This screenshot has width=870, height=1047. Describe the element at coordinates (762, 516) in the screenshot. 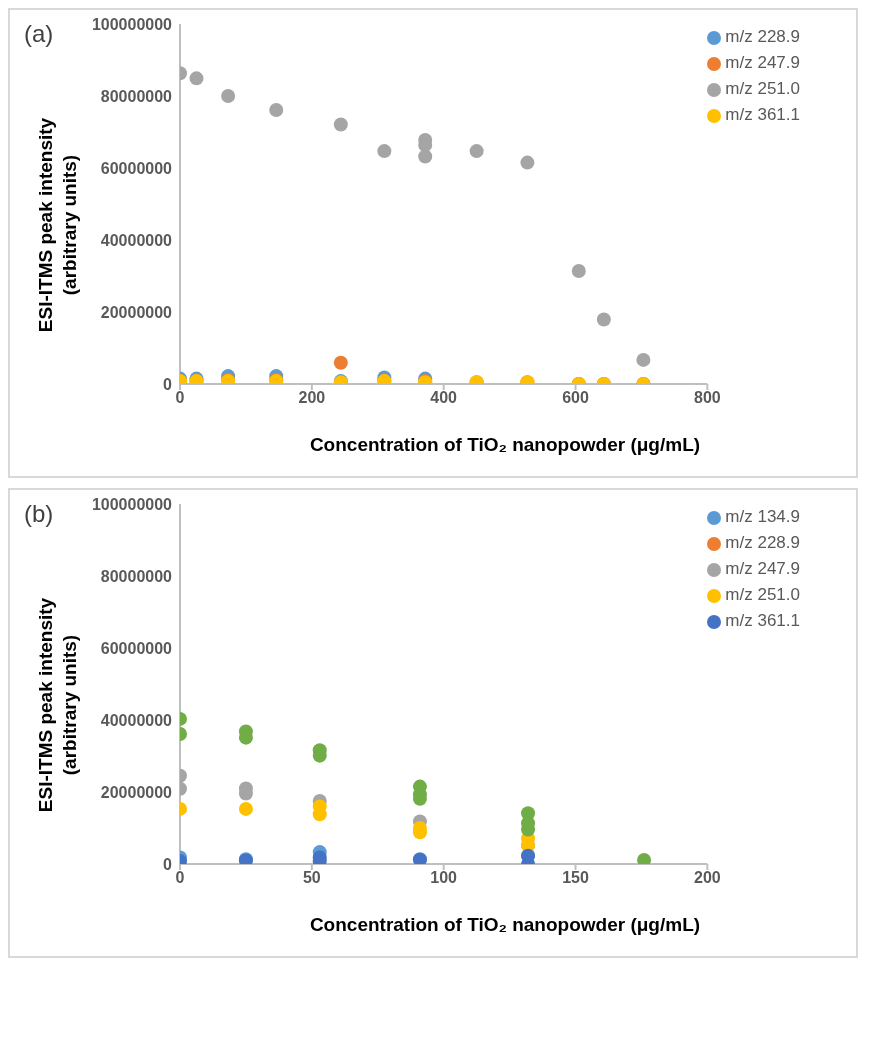

I see `legend-label: m/z 134.9` at that location.